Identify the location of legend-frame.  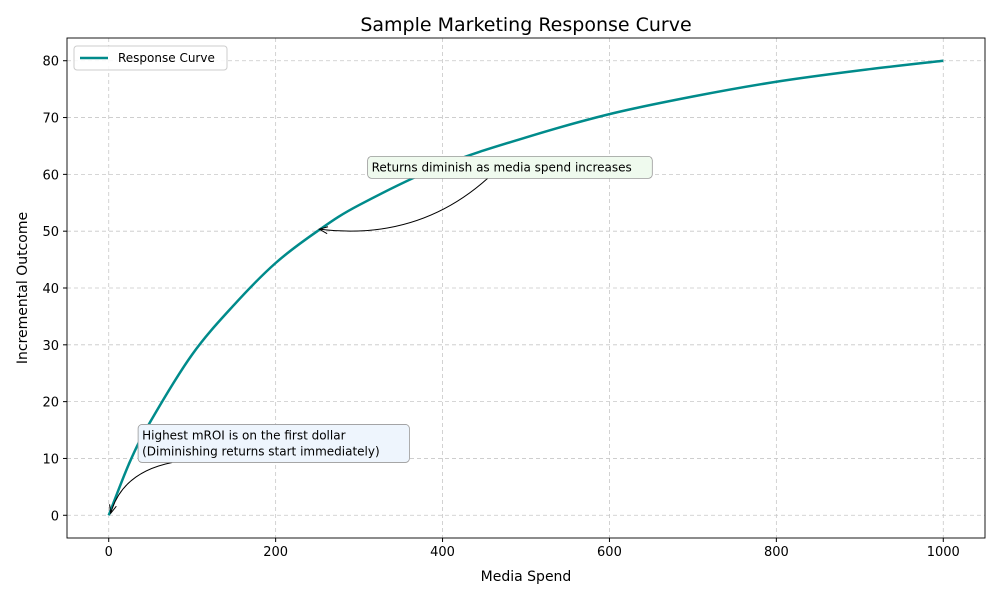
(150, 58).